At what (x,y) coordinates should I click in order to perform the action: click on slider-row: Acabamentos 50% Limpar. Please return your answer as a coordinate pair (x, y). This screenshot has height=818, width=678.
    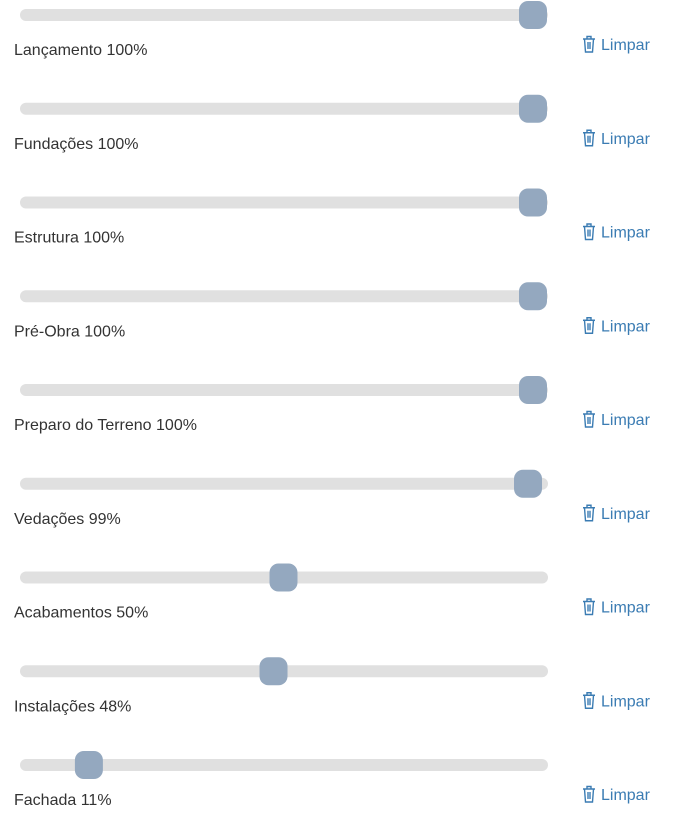
    Looking at the image, I should click on (332, 592).